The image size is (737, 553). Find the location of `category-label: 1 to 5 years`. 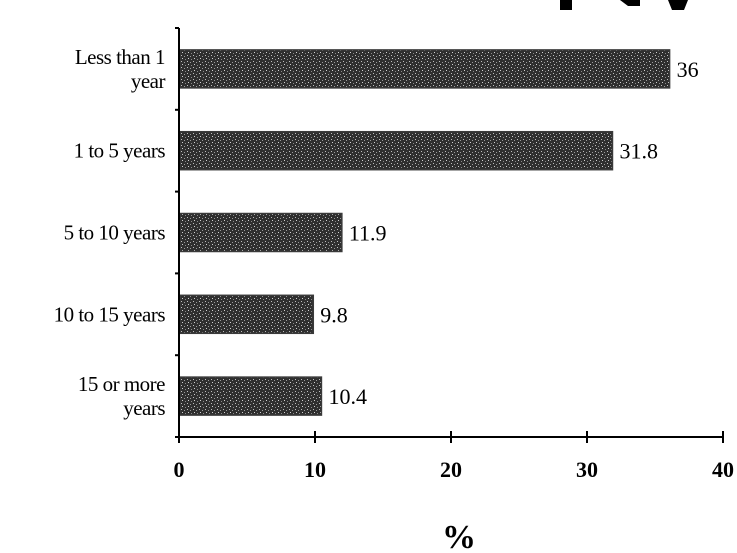

category-label: 1 to 5 years is located at coordinates (120, 151).